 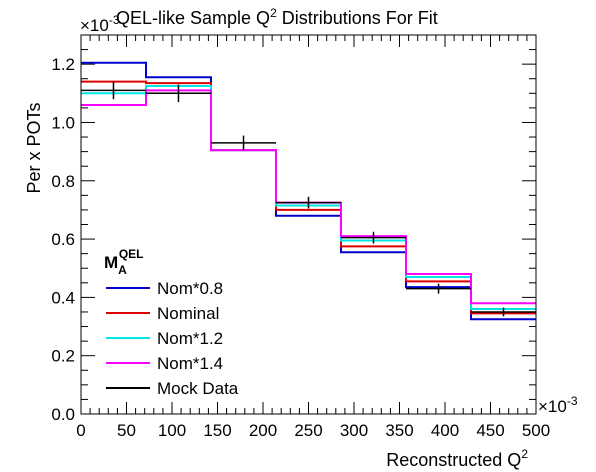 I want to click on x-tick-label: 150, so click(x=217, y=430).